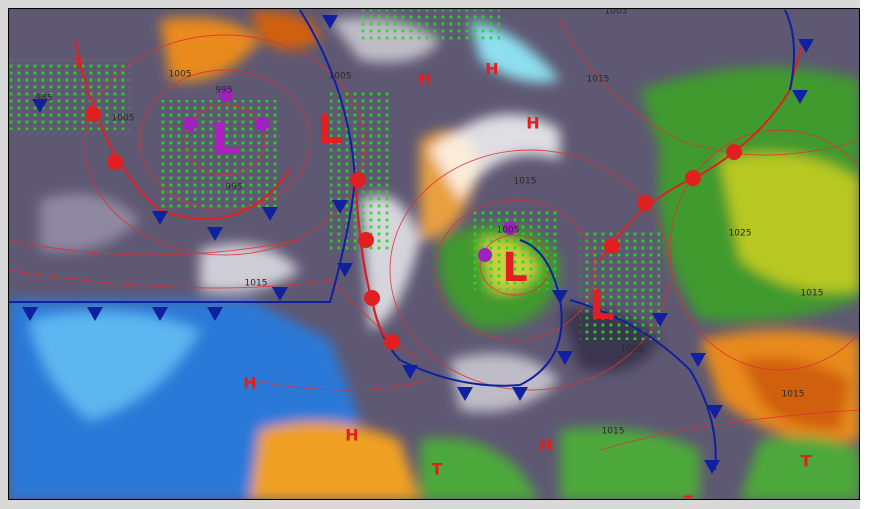  What do you see at coordinates (865, 254) in the screenshot?
I see `side-bar` at bounding box center [865, 254].